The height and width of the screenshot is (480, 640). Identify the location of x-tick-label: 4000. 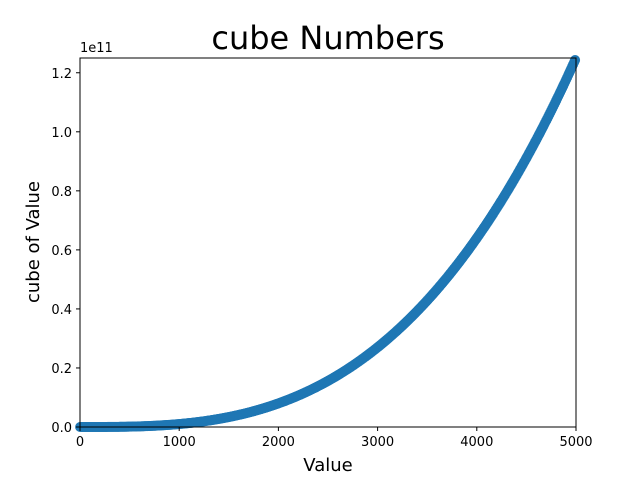
(476, 442).